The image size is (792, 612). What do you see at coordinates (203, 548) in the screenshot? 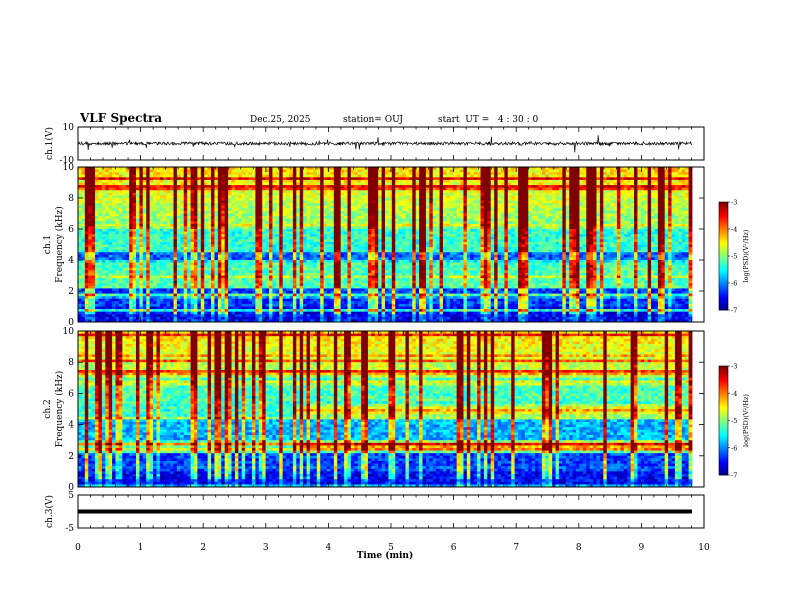
I see `x-tick-label: 2` at bounding box center [203, 548].